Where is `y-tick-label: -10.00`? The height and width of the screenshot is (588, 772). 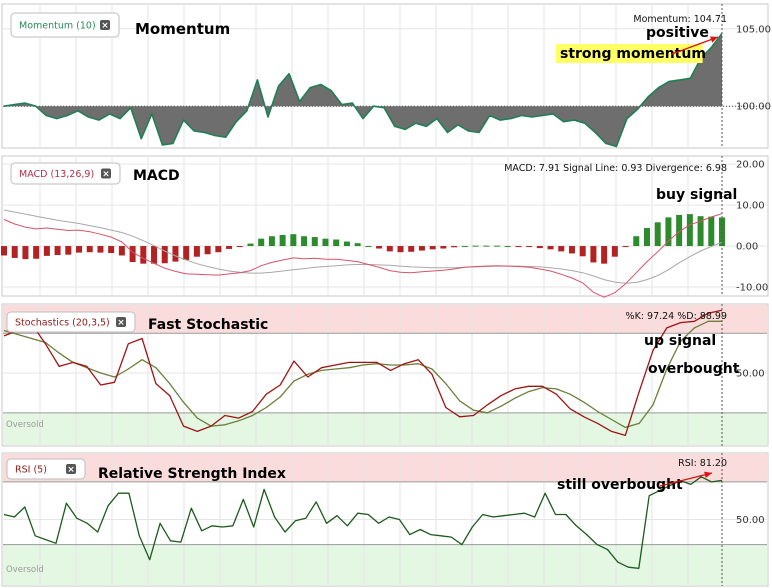
y-tick-label: -10.00 is located at coordinates (752, 287).